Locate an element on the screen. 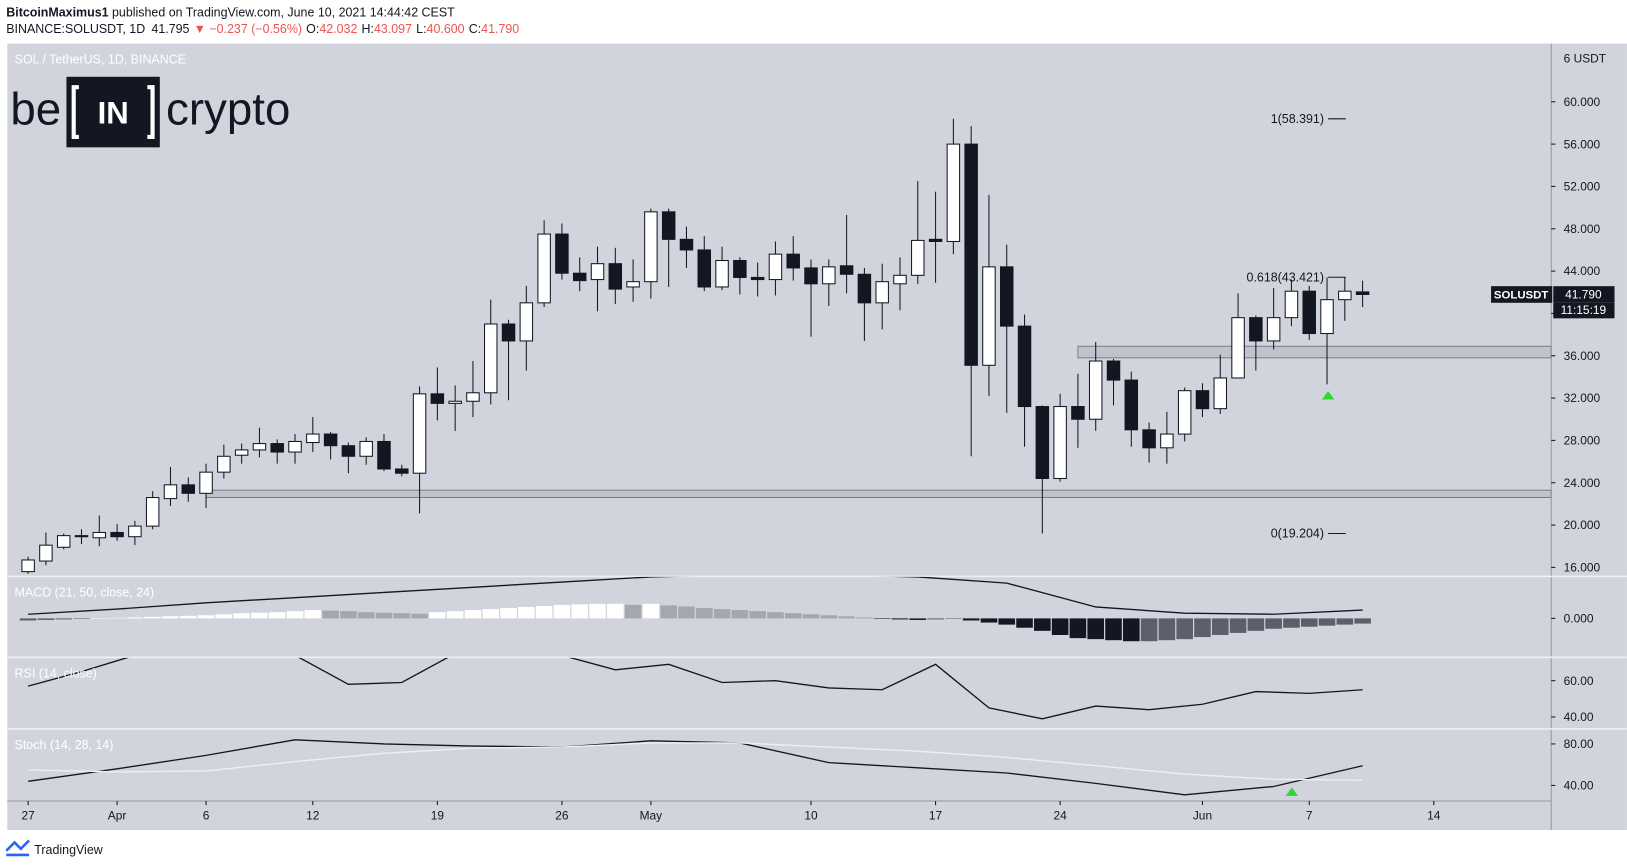 This screenshot has width=1627, height=867. footer-text: TradingView is located at coordinates (68, 850).